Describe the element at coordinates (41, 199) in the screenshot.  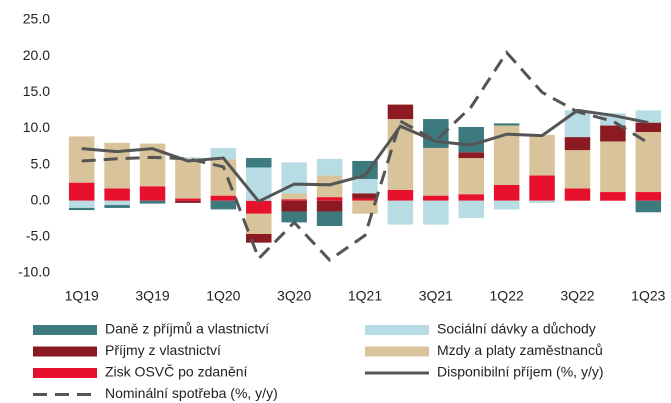
I see `y-tick-label: 0.0` at that location.